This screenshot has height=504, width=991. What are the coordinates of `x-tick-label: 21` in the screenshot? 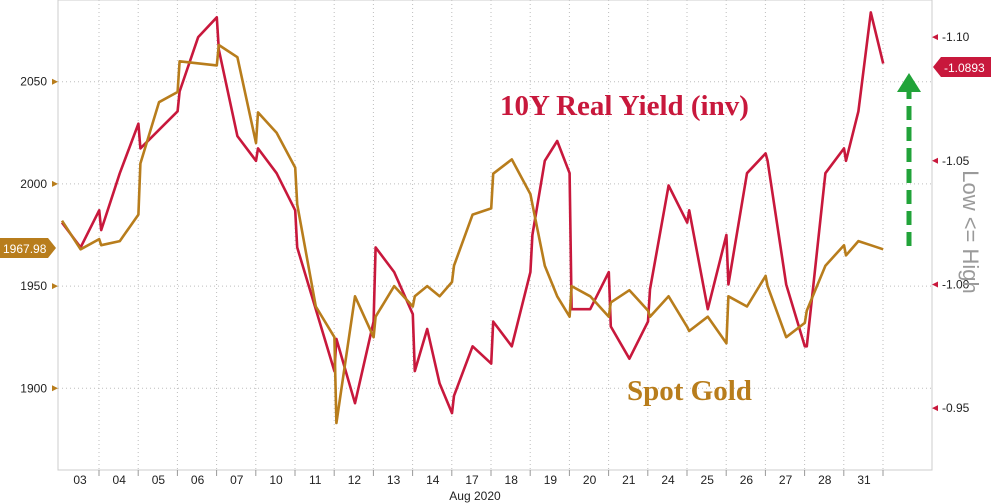 It's located at (629, 480).